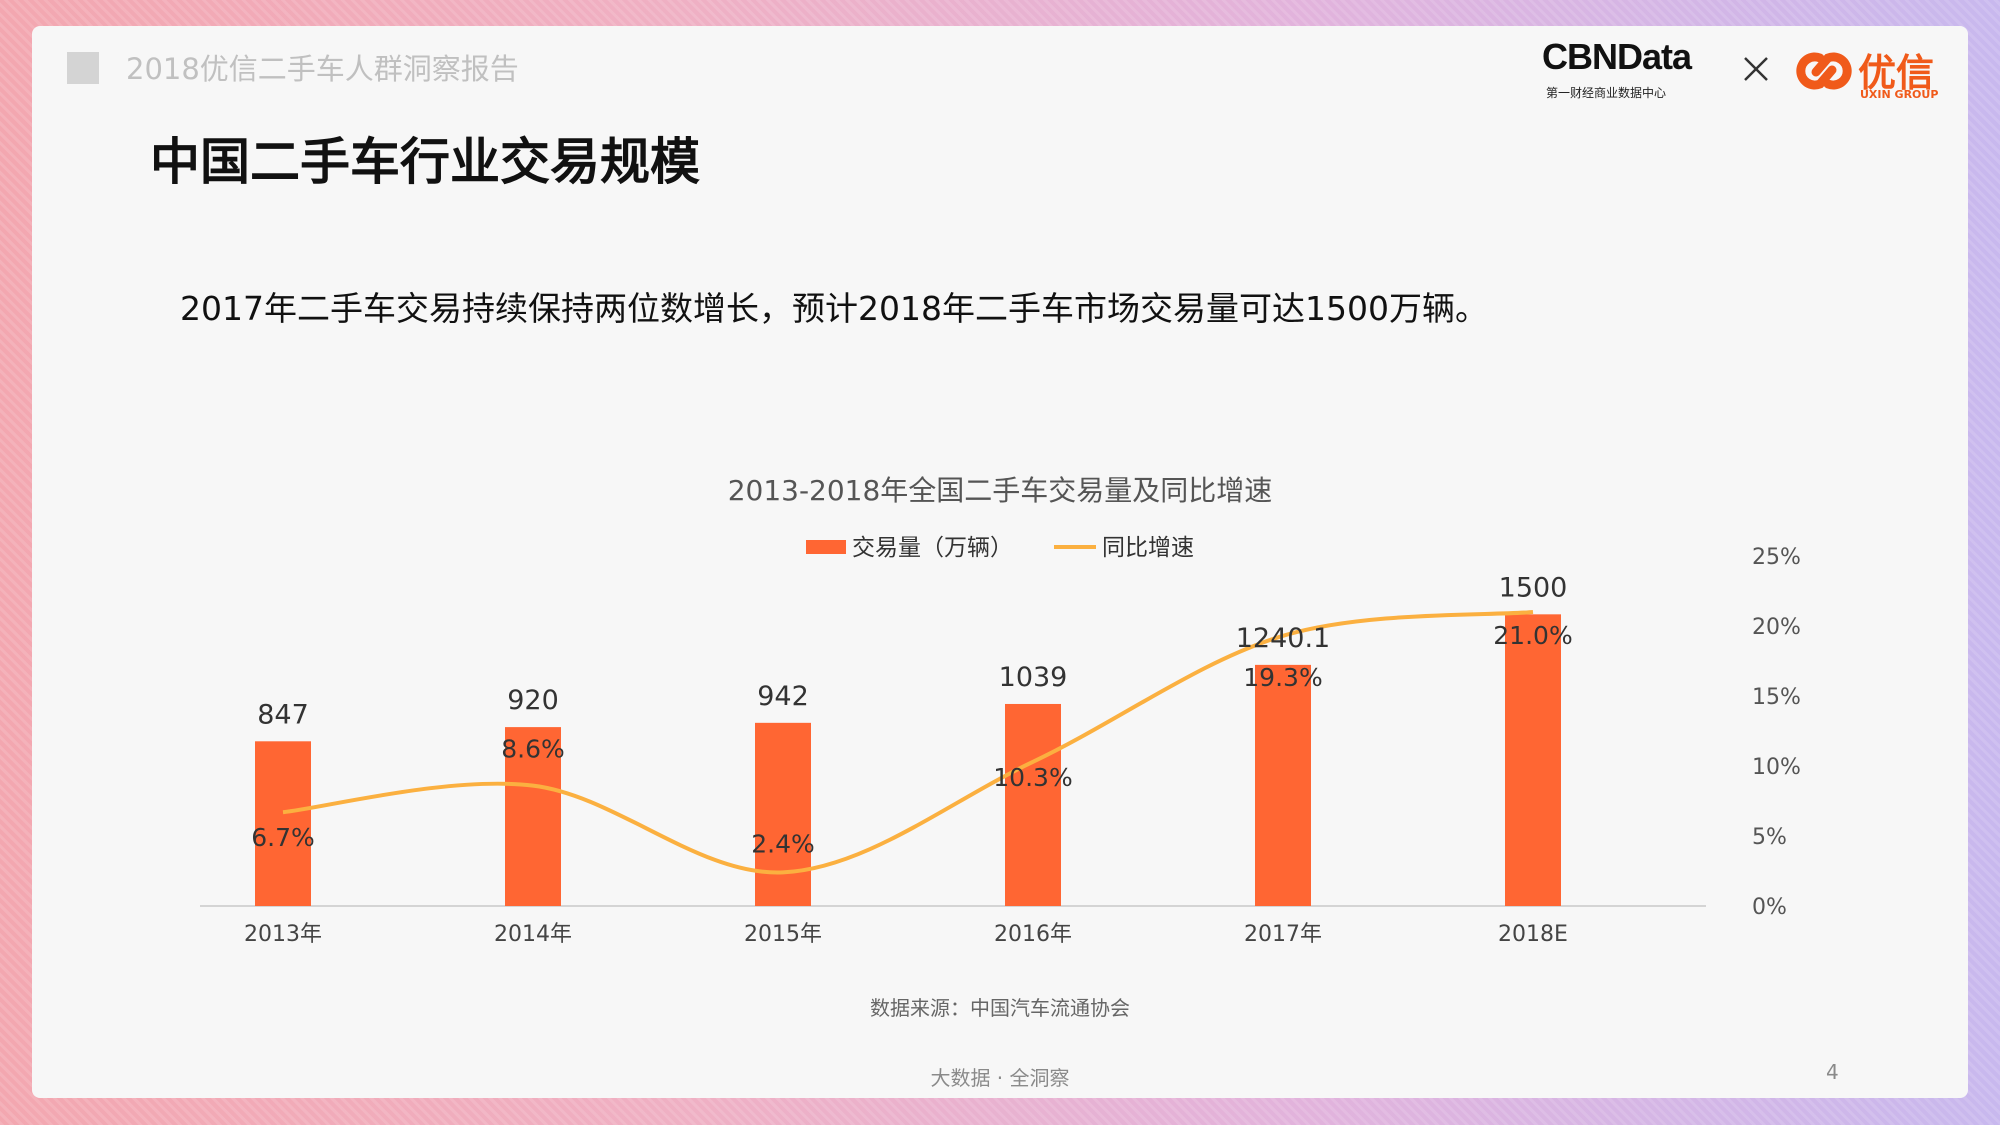 The height and width of the screenshot is (1125, 2000). What do you see at coordinates (1769, 907) in the screenshot?
I see `y-right-tick-0: 0%` at bounding box center [1769, 907].